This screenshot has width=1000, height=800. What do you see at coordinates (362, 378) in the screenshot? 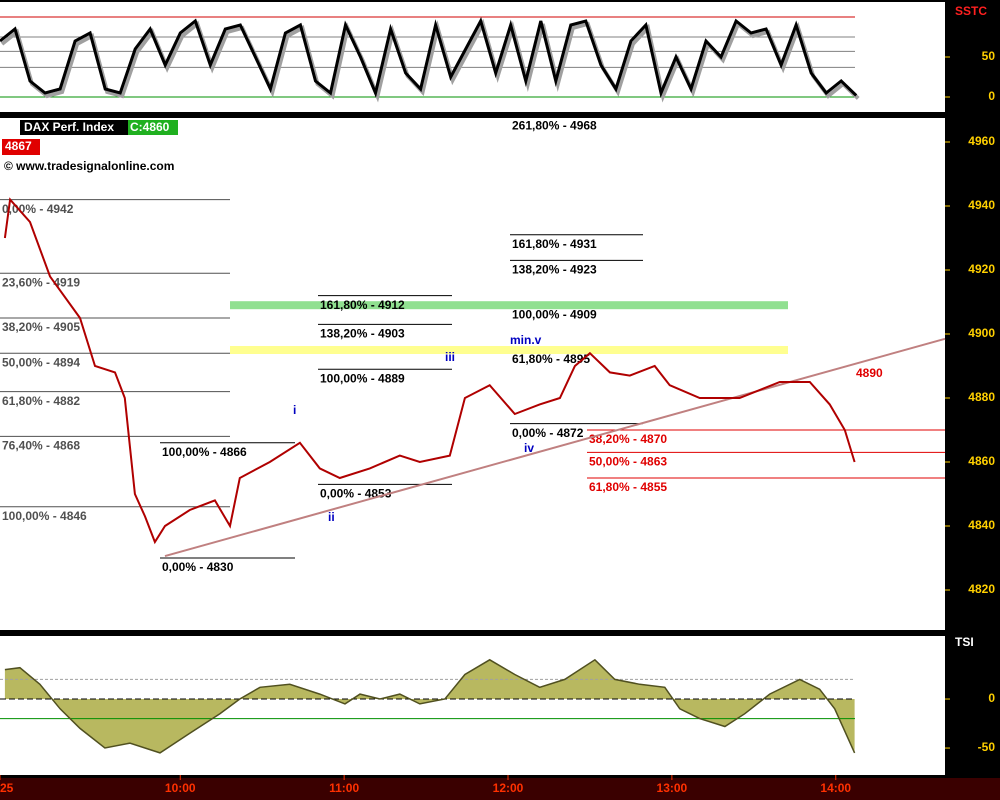
I see `fib-label: 100,00% - 4889` at bounding box center [362, 378].